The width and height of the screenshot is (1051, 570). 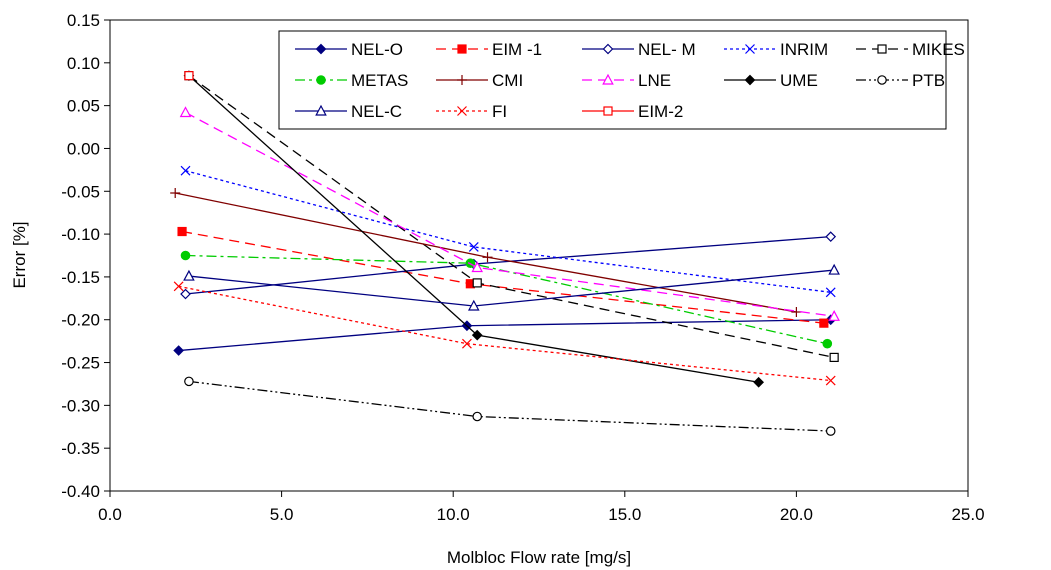 What do you see at coordinates (479, 80) in the screenshot?
I see `legend-item: CMI` at bounding box center [479, 80].